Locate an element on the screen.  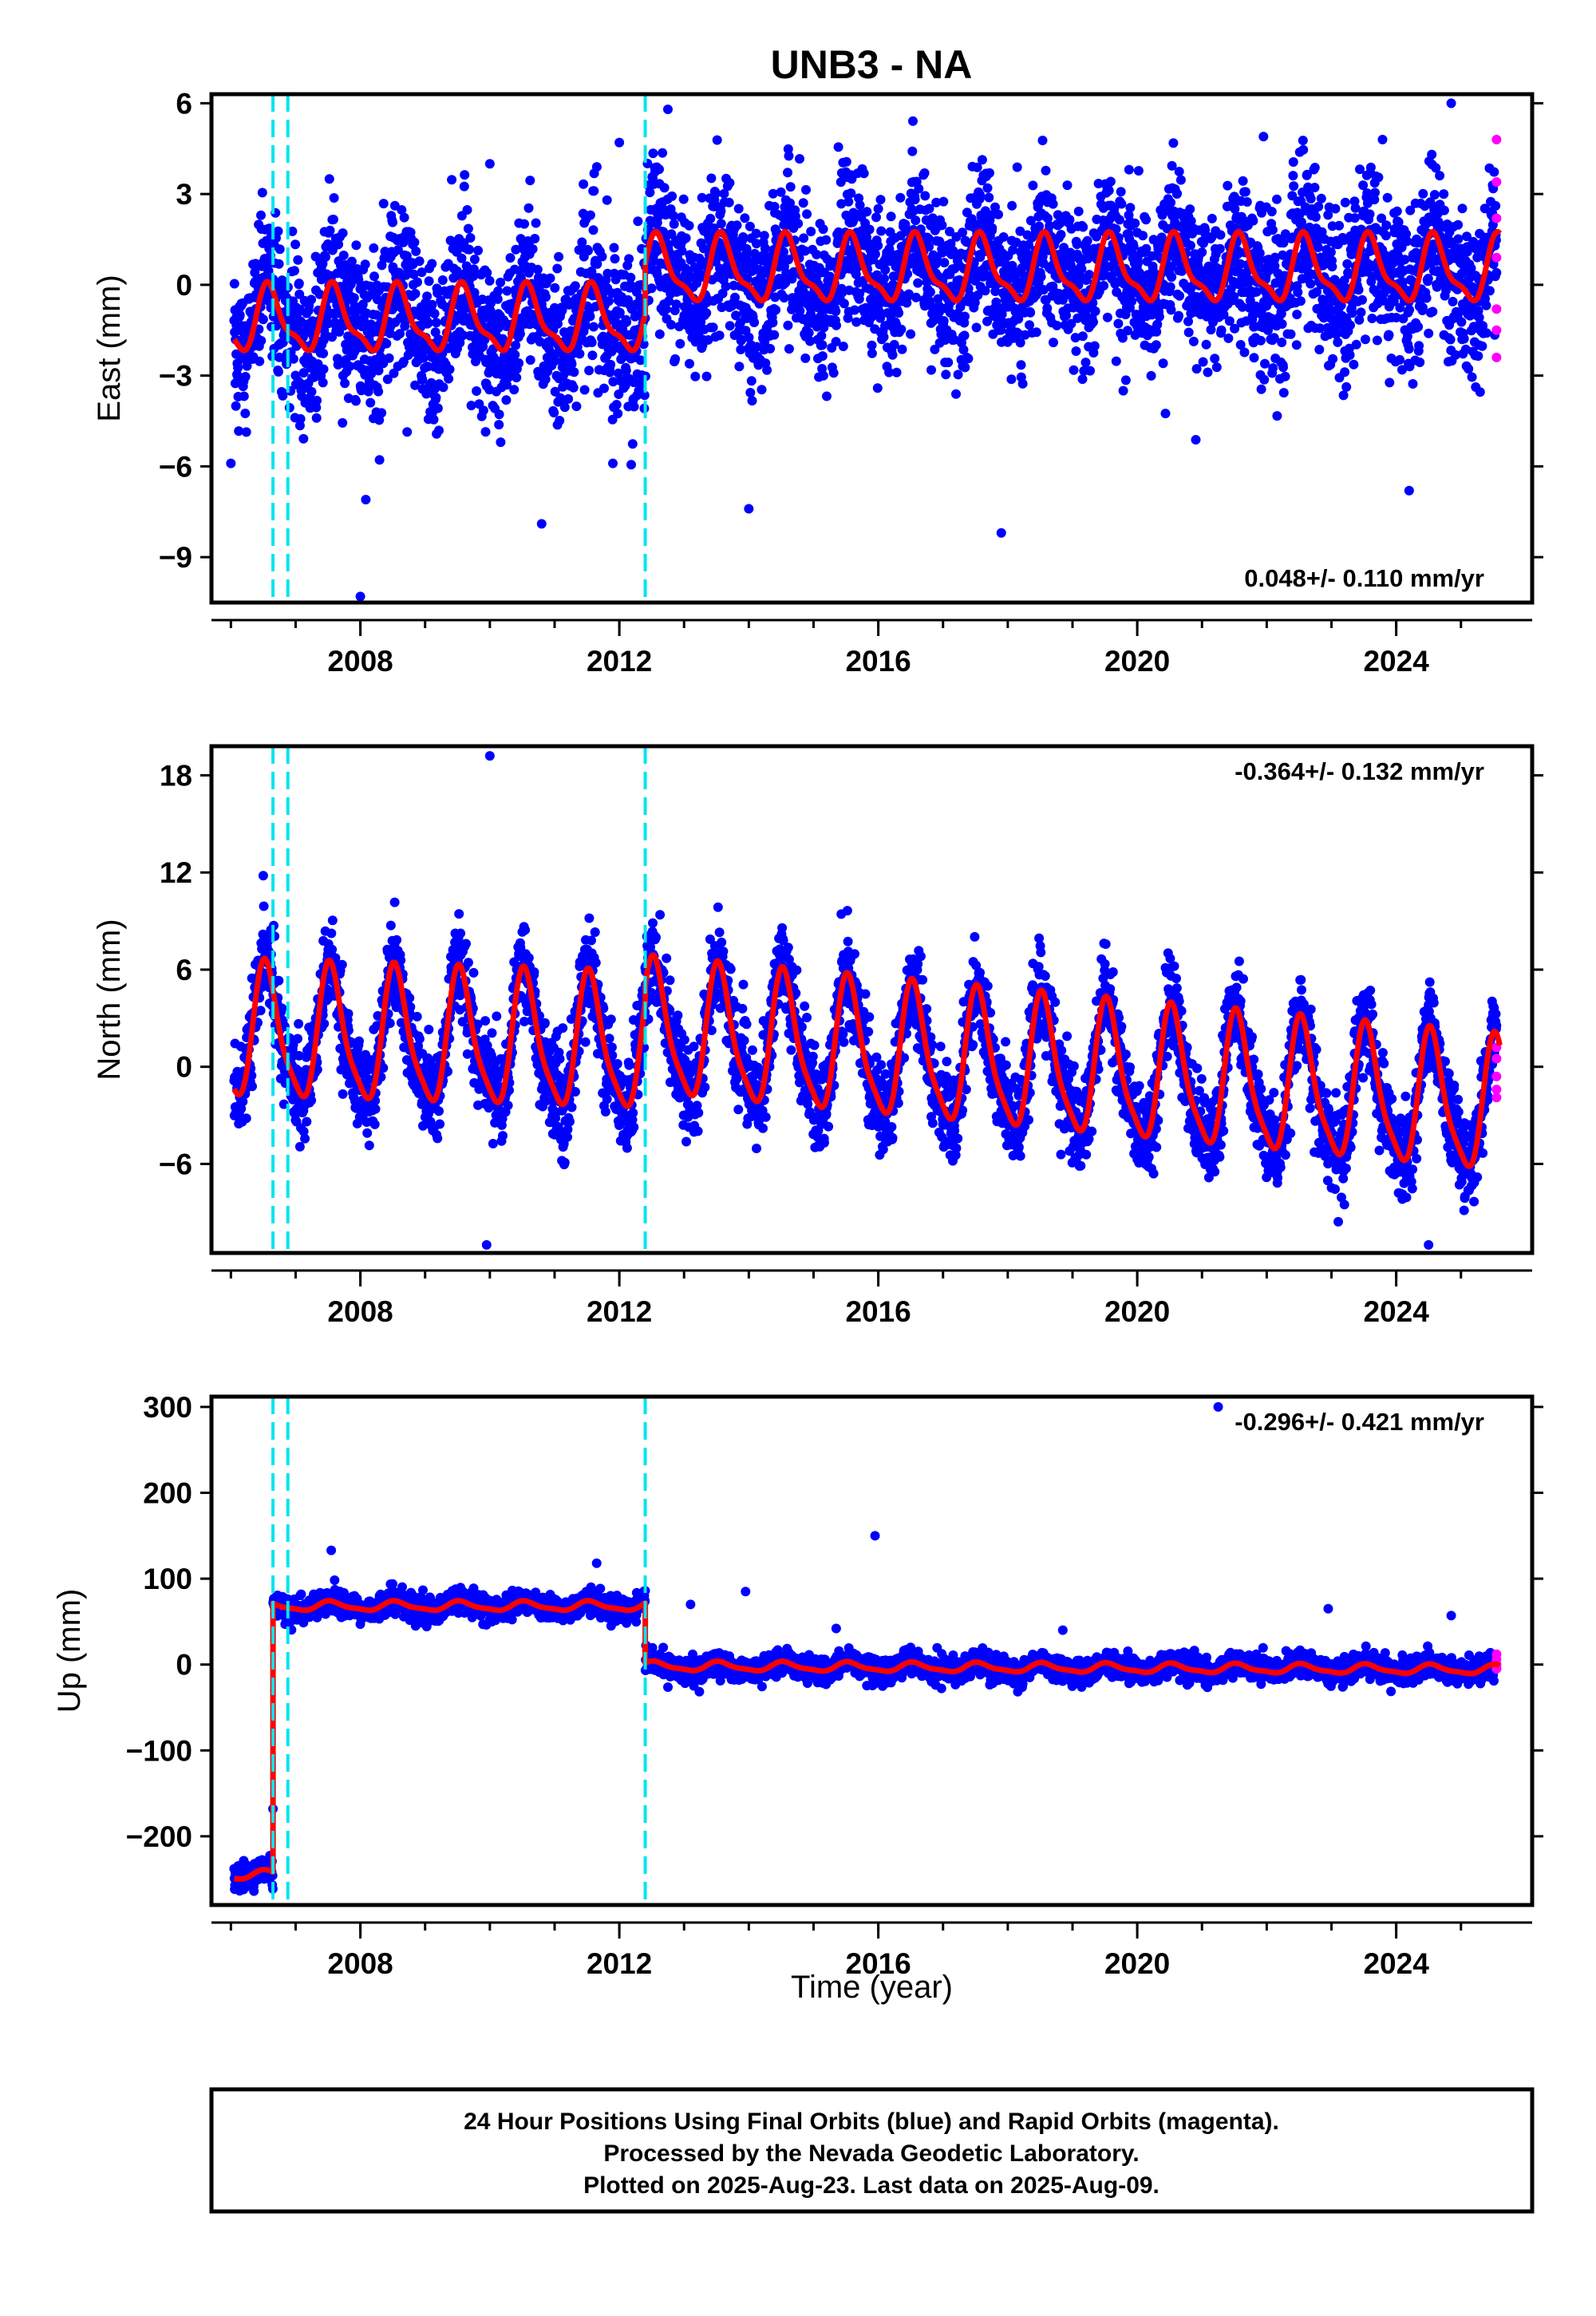
rate-annotation: 0.048+/- 0.110 mm/yr is located at coordinates (1364, 578).